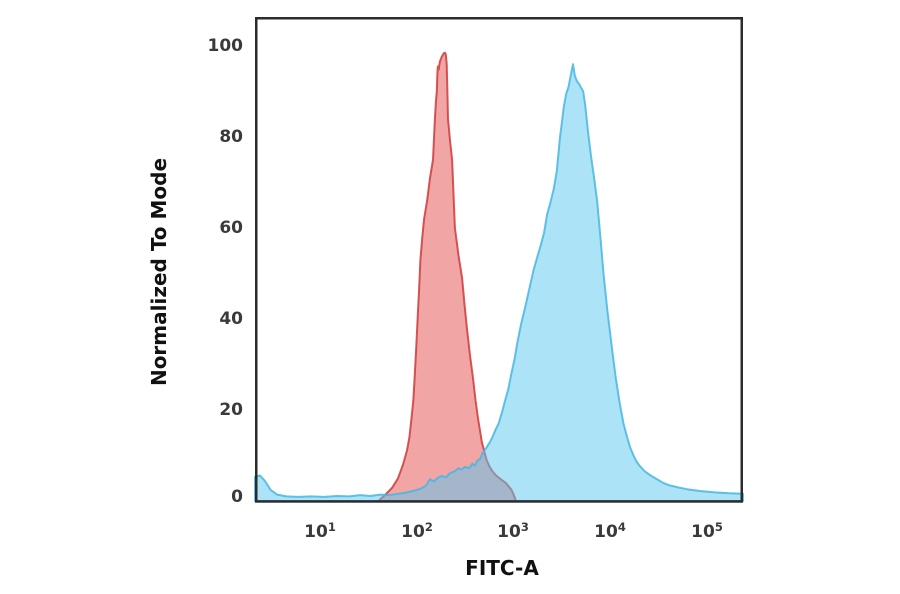 This screenshot has width=900, height=594. I want to click on y-tick-label: 0, so click(237, 497).